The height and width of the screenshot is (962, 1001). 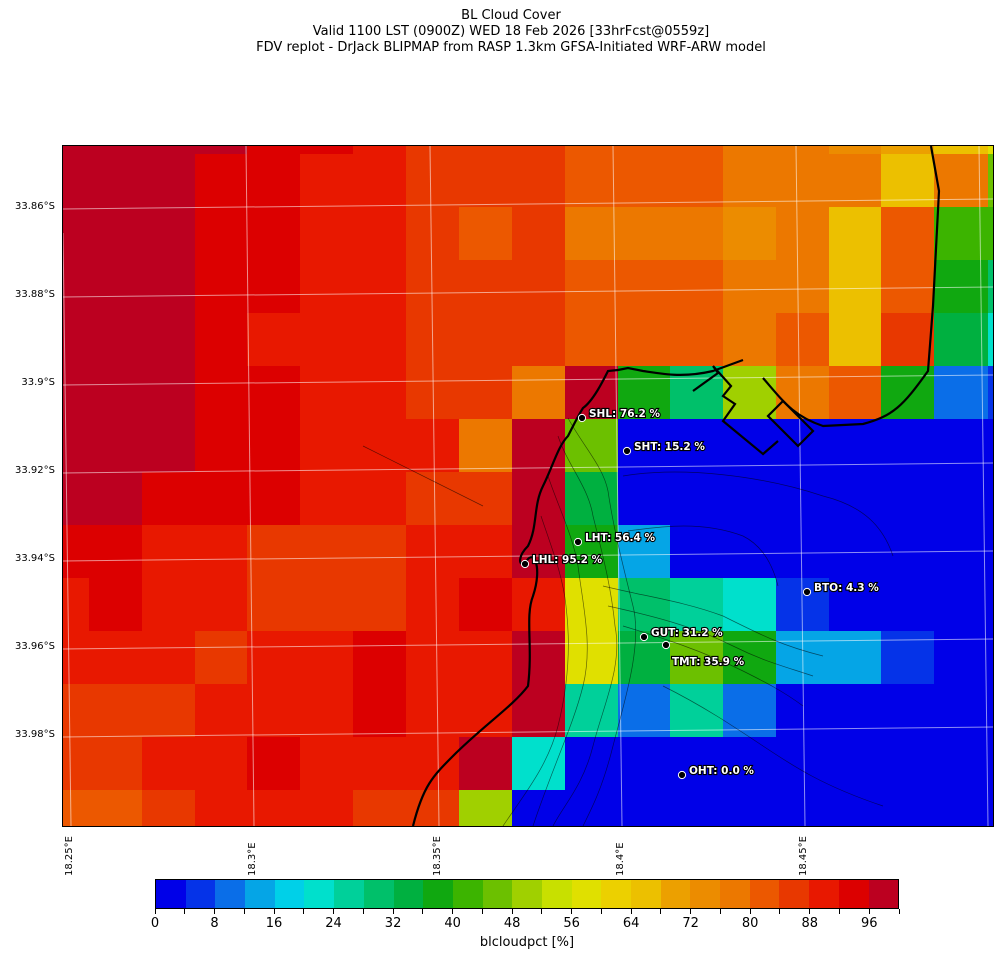 What do you see at coordinates (35, 646) in the screenshot?
I see `y-tick-label: 33.96°S` at bounding box center [35, 646].